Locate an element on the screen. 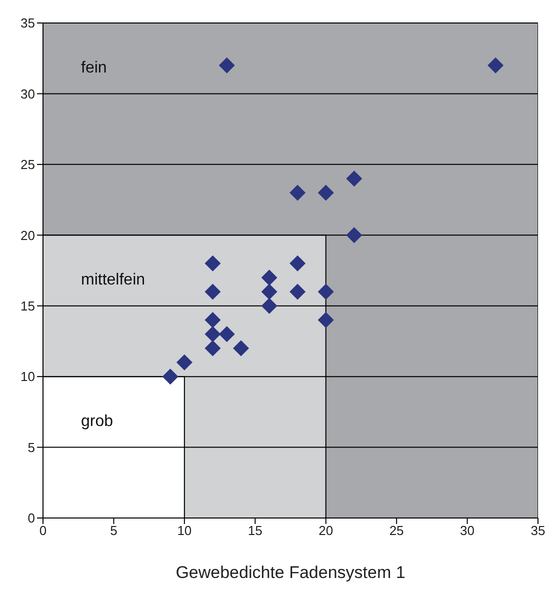 This screenshot has width=556, height=599. y-tick-label: 30 is located at coordinates (27, 94).